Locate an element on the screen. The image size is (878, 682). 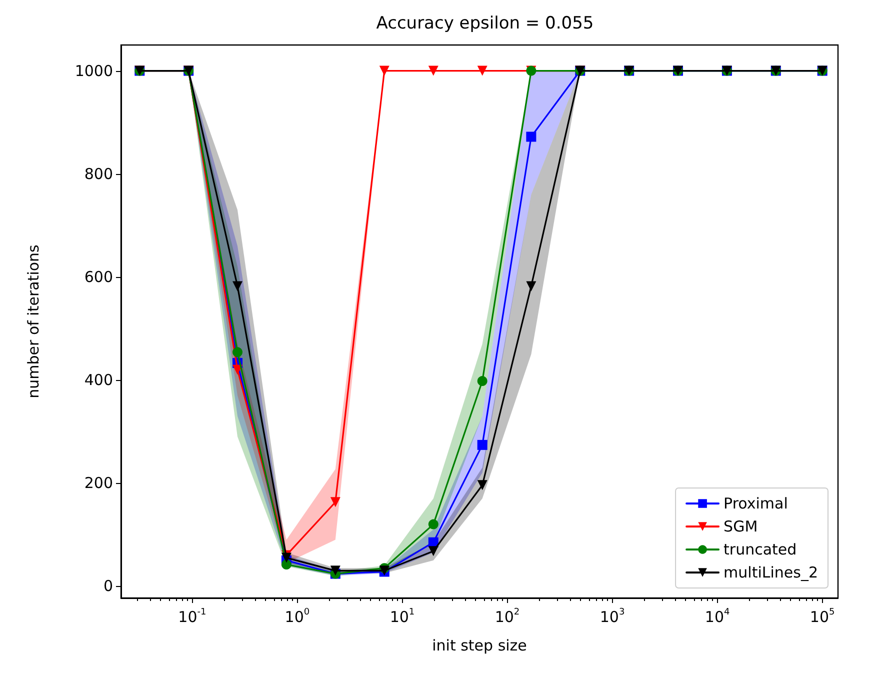
y-axis-title: number of iterations is located at coordinates (33, 321).